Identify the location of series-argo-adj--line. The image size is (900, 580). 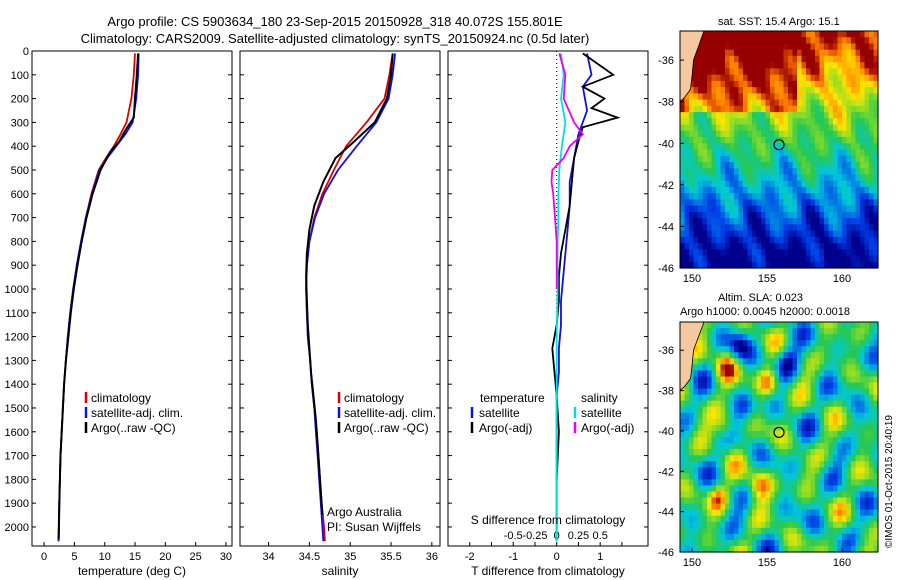
(586, 266).